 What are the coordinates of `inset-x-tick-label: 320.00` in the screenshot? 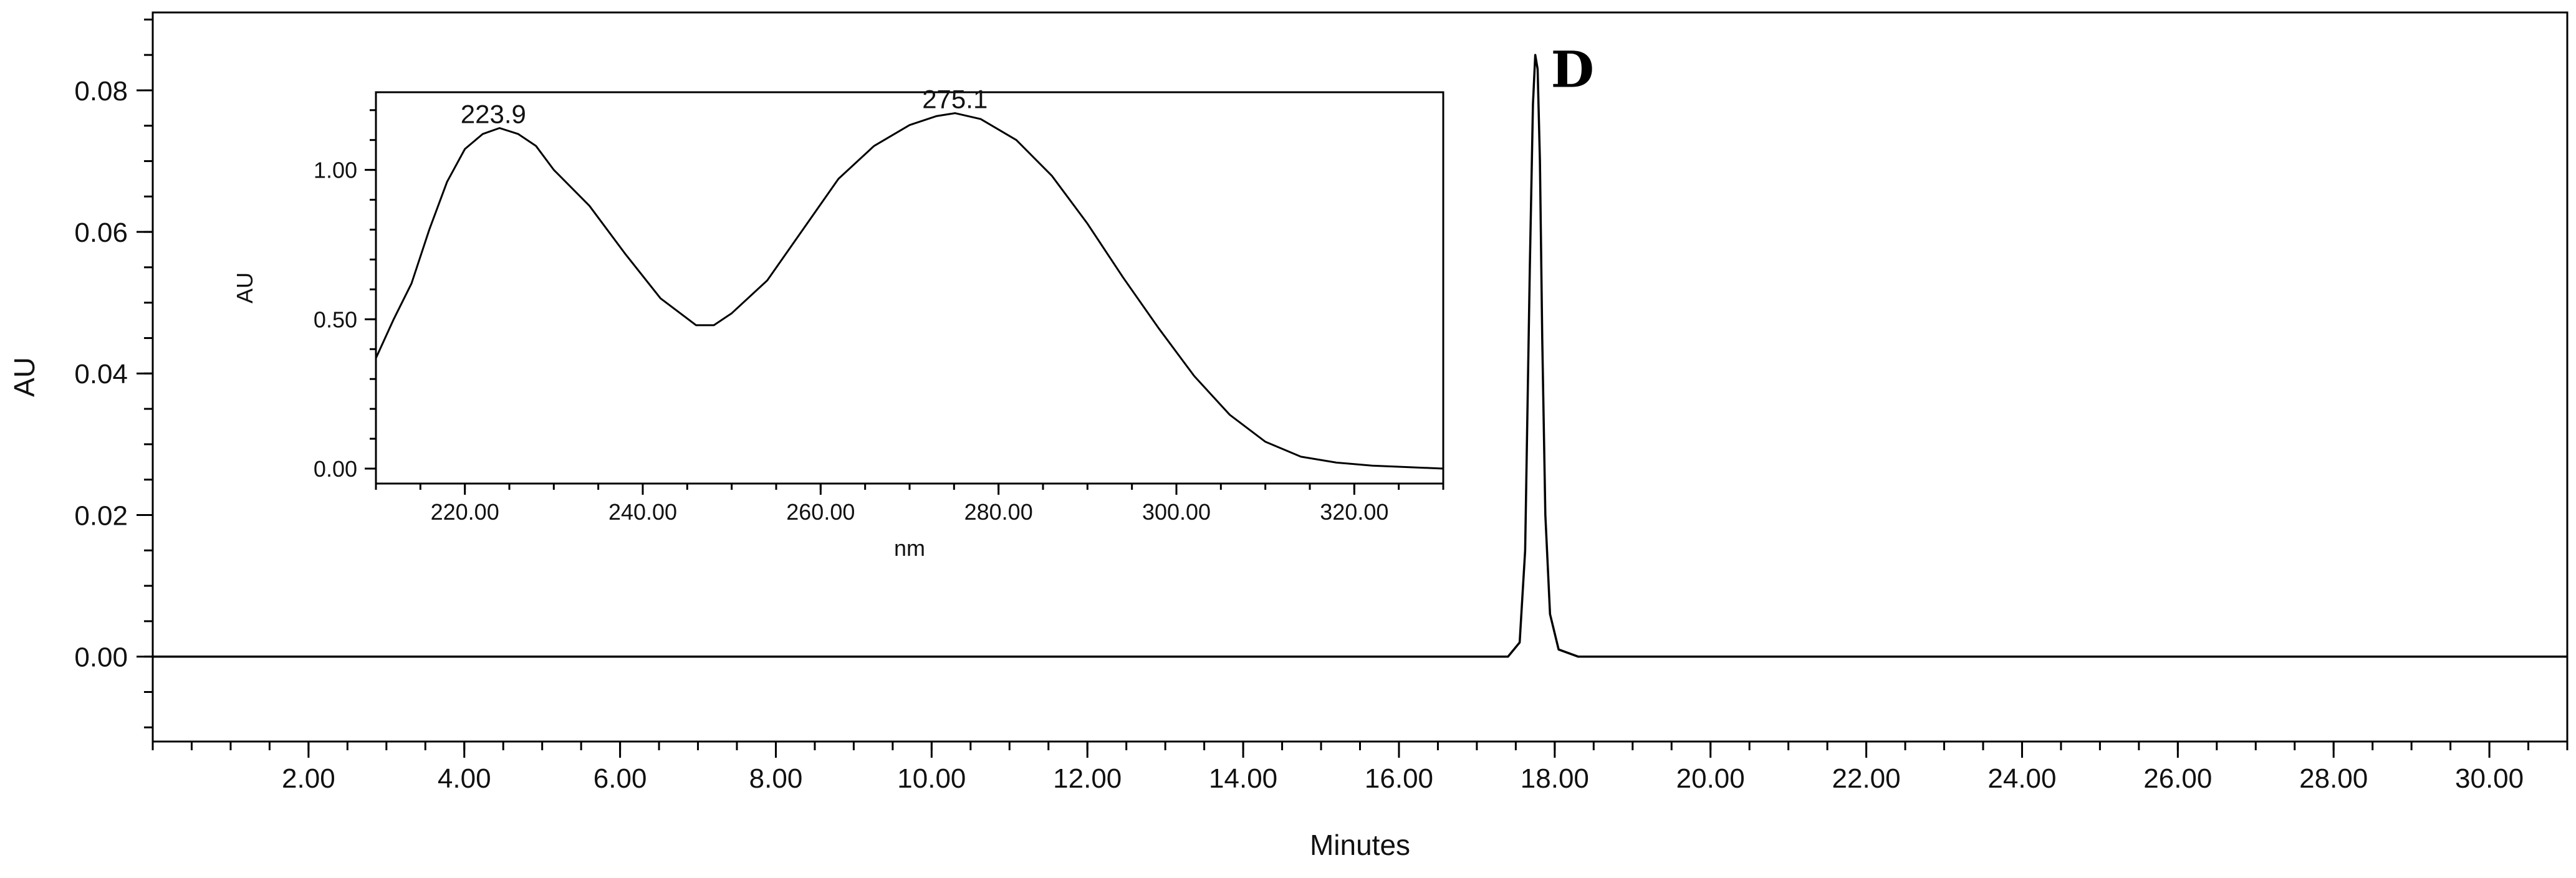 It's located at (1354, 512).